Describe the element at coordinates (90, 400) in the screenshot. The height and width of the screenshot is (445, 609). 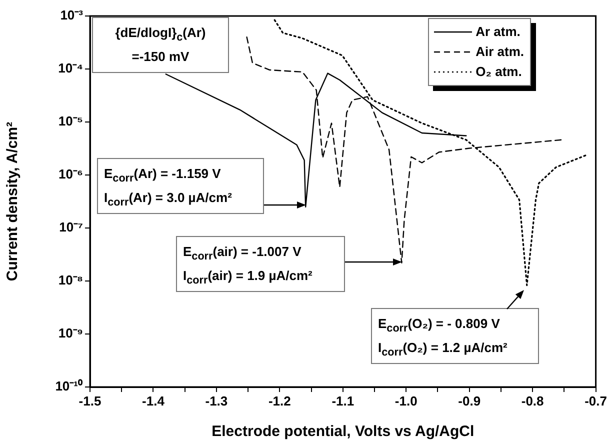
I see `x-tick-label: -1.5` at that location.